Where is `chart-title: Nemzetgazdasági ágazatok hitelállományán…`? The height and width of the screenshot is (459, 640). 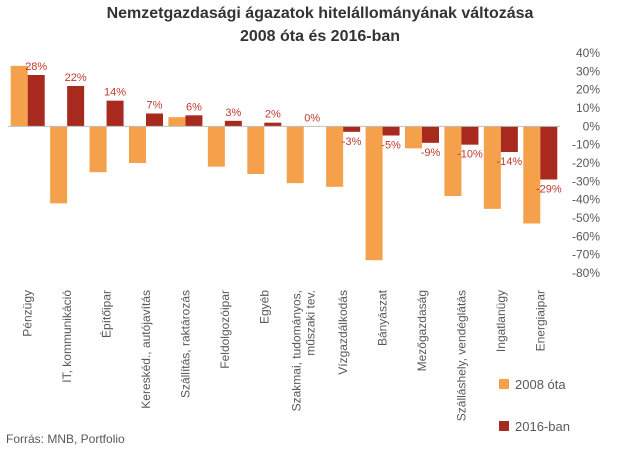 chart-title: Nemzetgazdasági ágazatok hitelállományán… is located at coordinates (320, 13).